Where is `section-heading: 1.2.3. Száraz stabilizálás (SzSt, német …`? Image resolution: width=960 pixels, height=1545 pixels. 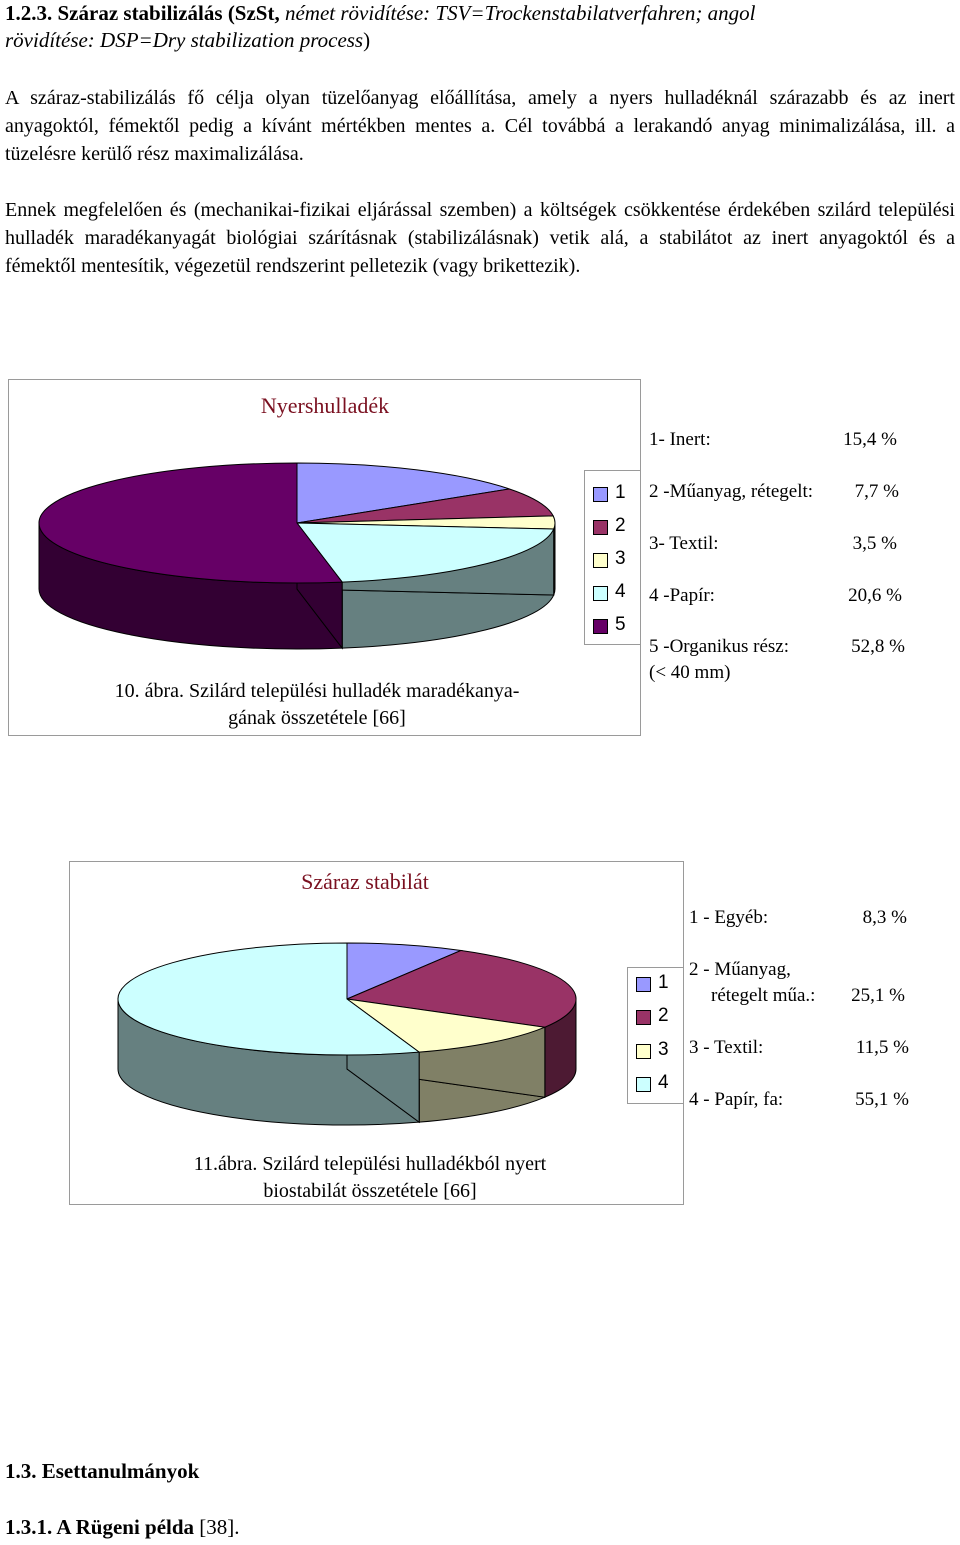
section-heading: 1.2.3. Száraz stabilizálás (SzSt, német … is located at coordinates (480, 27).